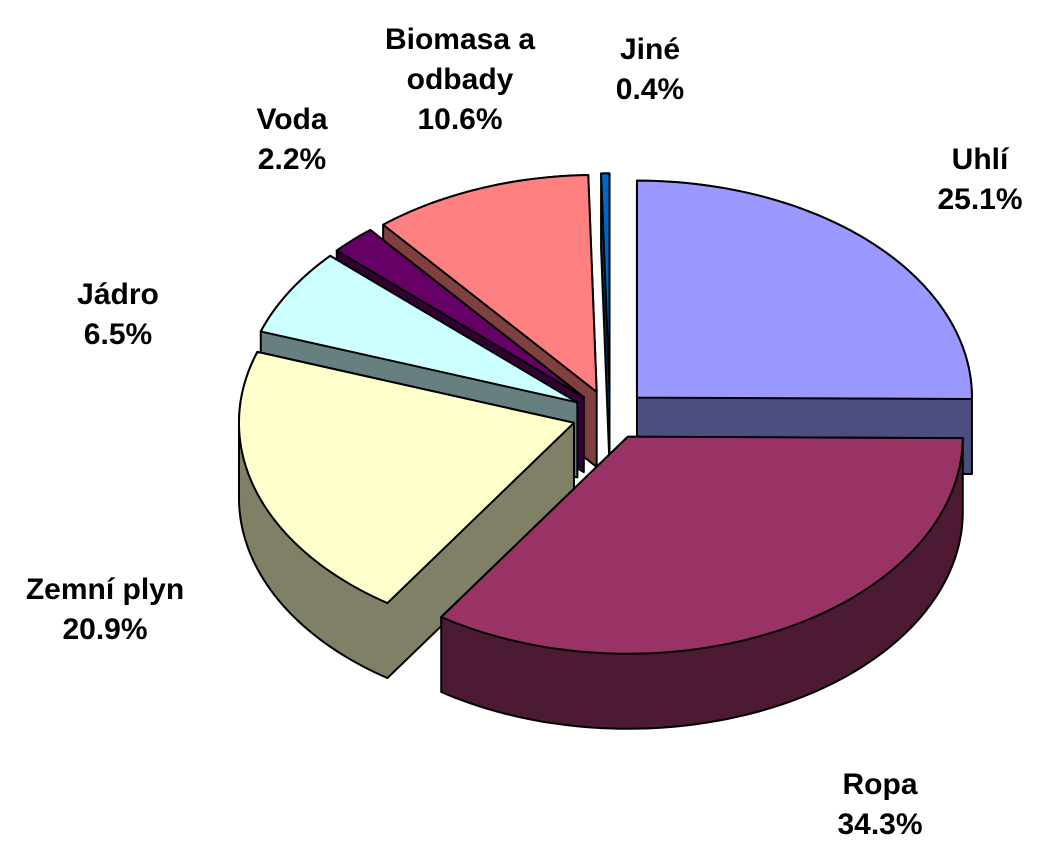  Describe the element at coordinates (118, 334) in the screenshot. I see `label-value: 6.5%` at that location.